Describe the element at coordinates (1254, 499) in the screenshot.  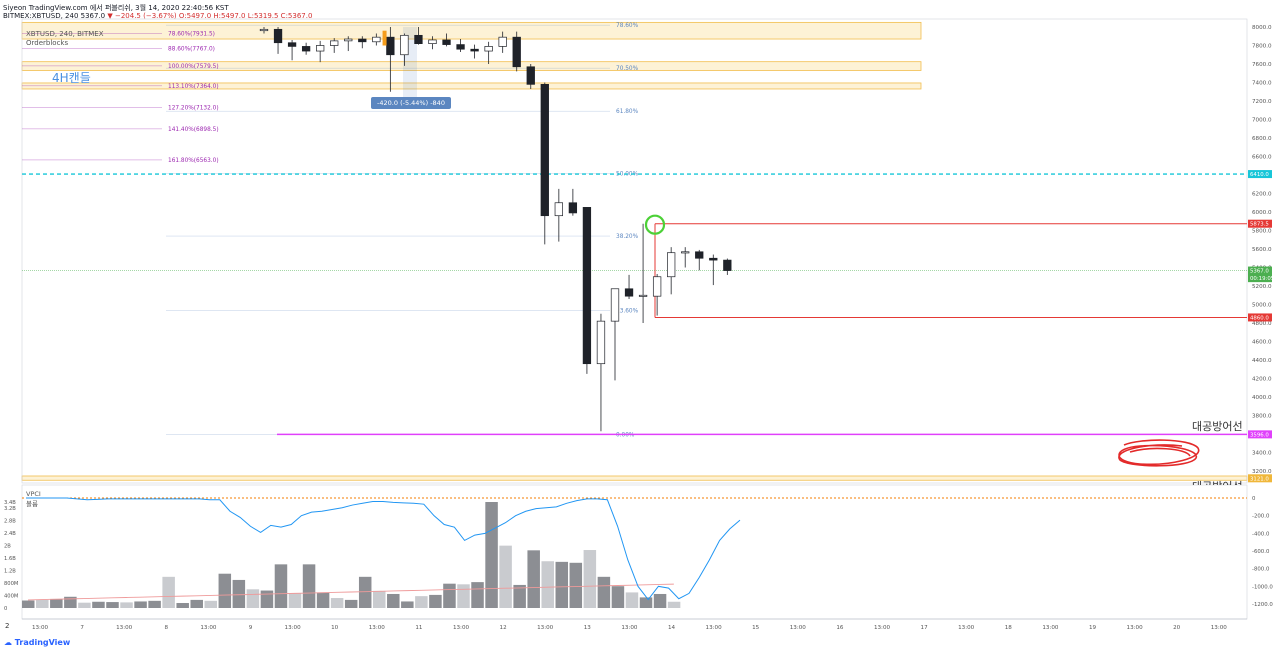
I see `vpci-axis-label: 0` at that location.